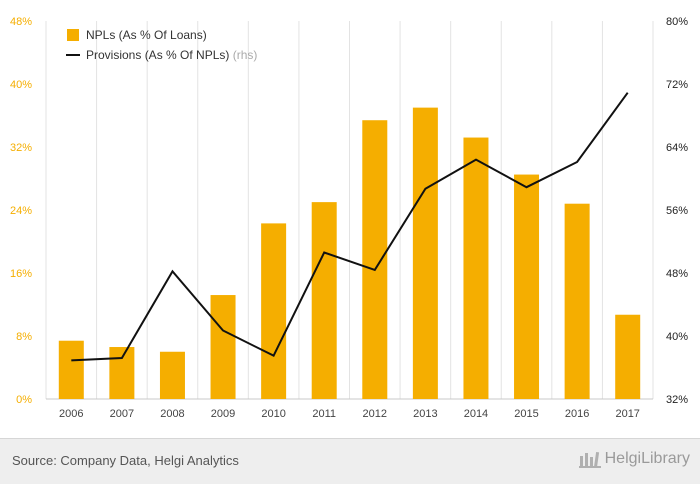  I want to click on bar-2007, so click(122, 373).